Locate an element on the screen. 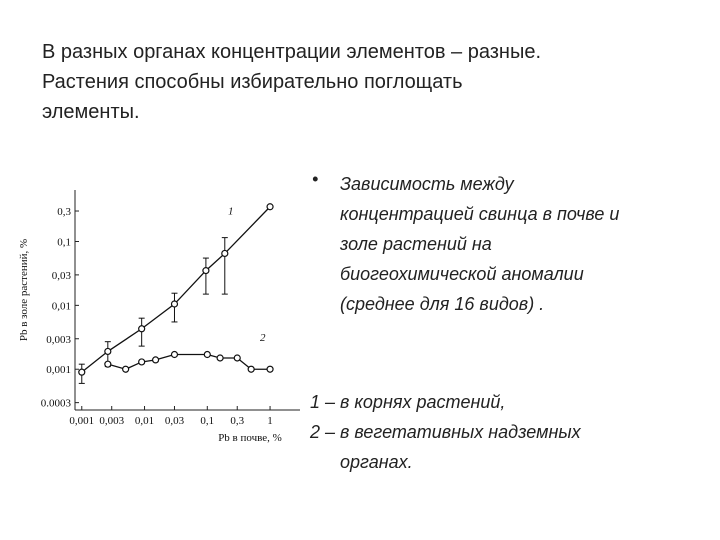 This screenshot has width=720, height=540. legend-text: 1 – в корнях растений, is located at coordinates (407, 402).